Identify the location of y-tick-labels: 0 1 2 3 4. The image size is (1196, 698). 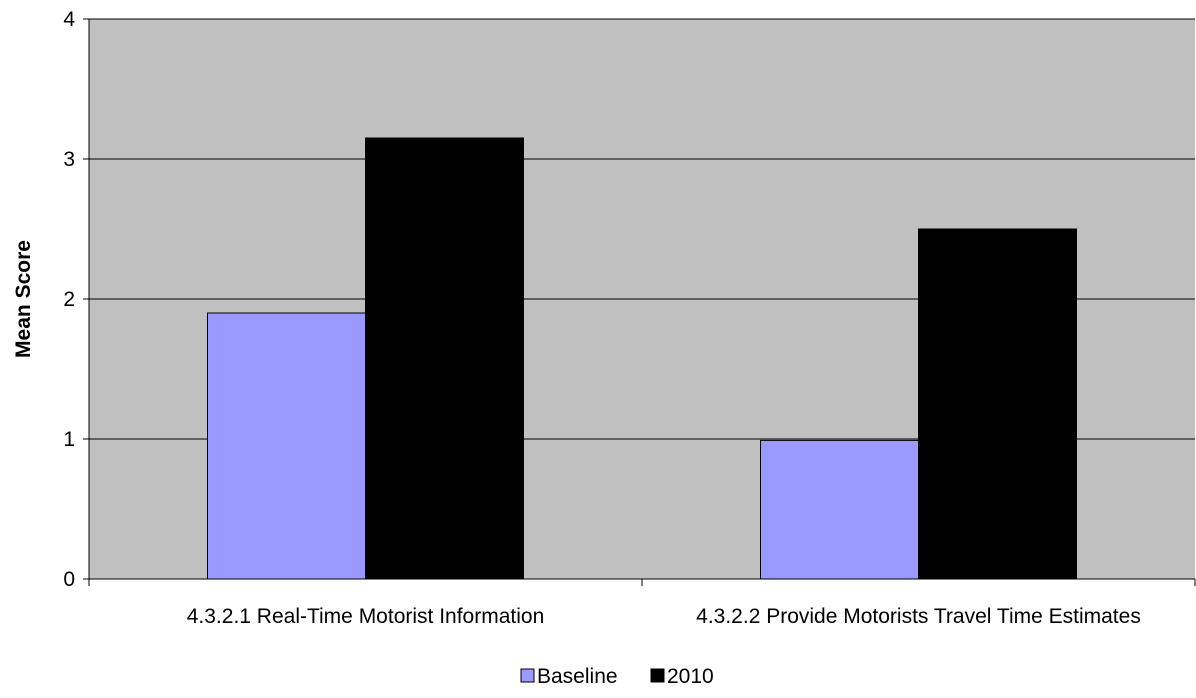
(69, 299).